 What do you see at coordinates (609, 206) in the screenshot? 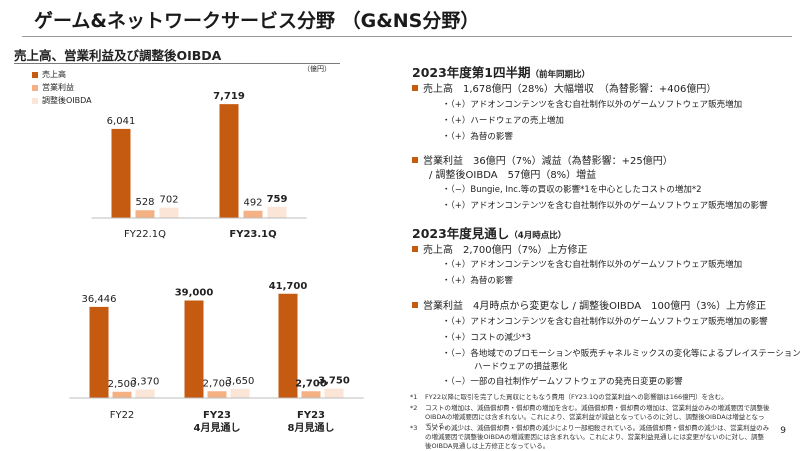
I see `q1-op-item-text: （+）アドオンコンテンツを含む自社制作以外のゲームソフトウェア販売増加の影響` at bounding box center [609, 206].